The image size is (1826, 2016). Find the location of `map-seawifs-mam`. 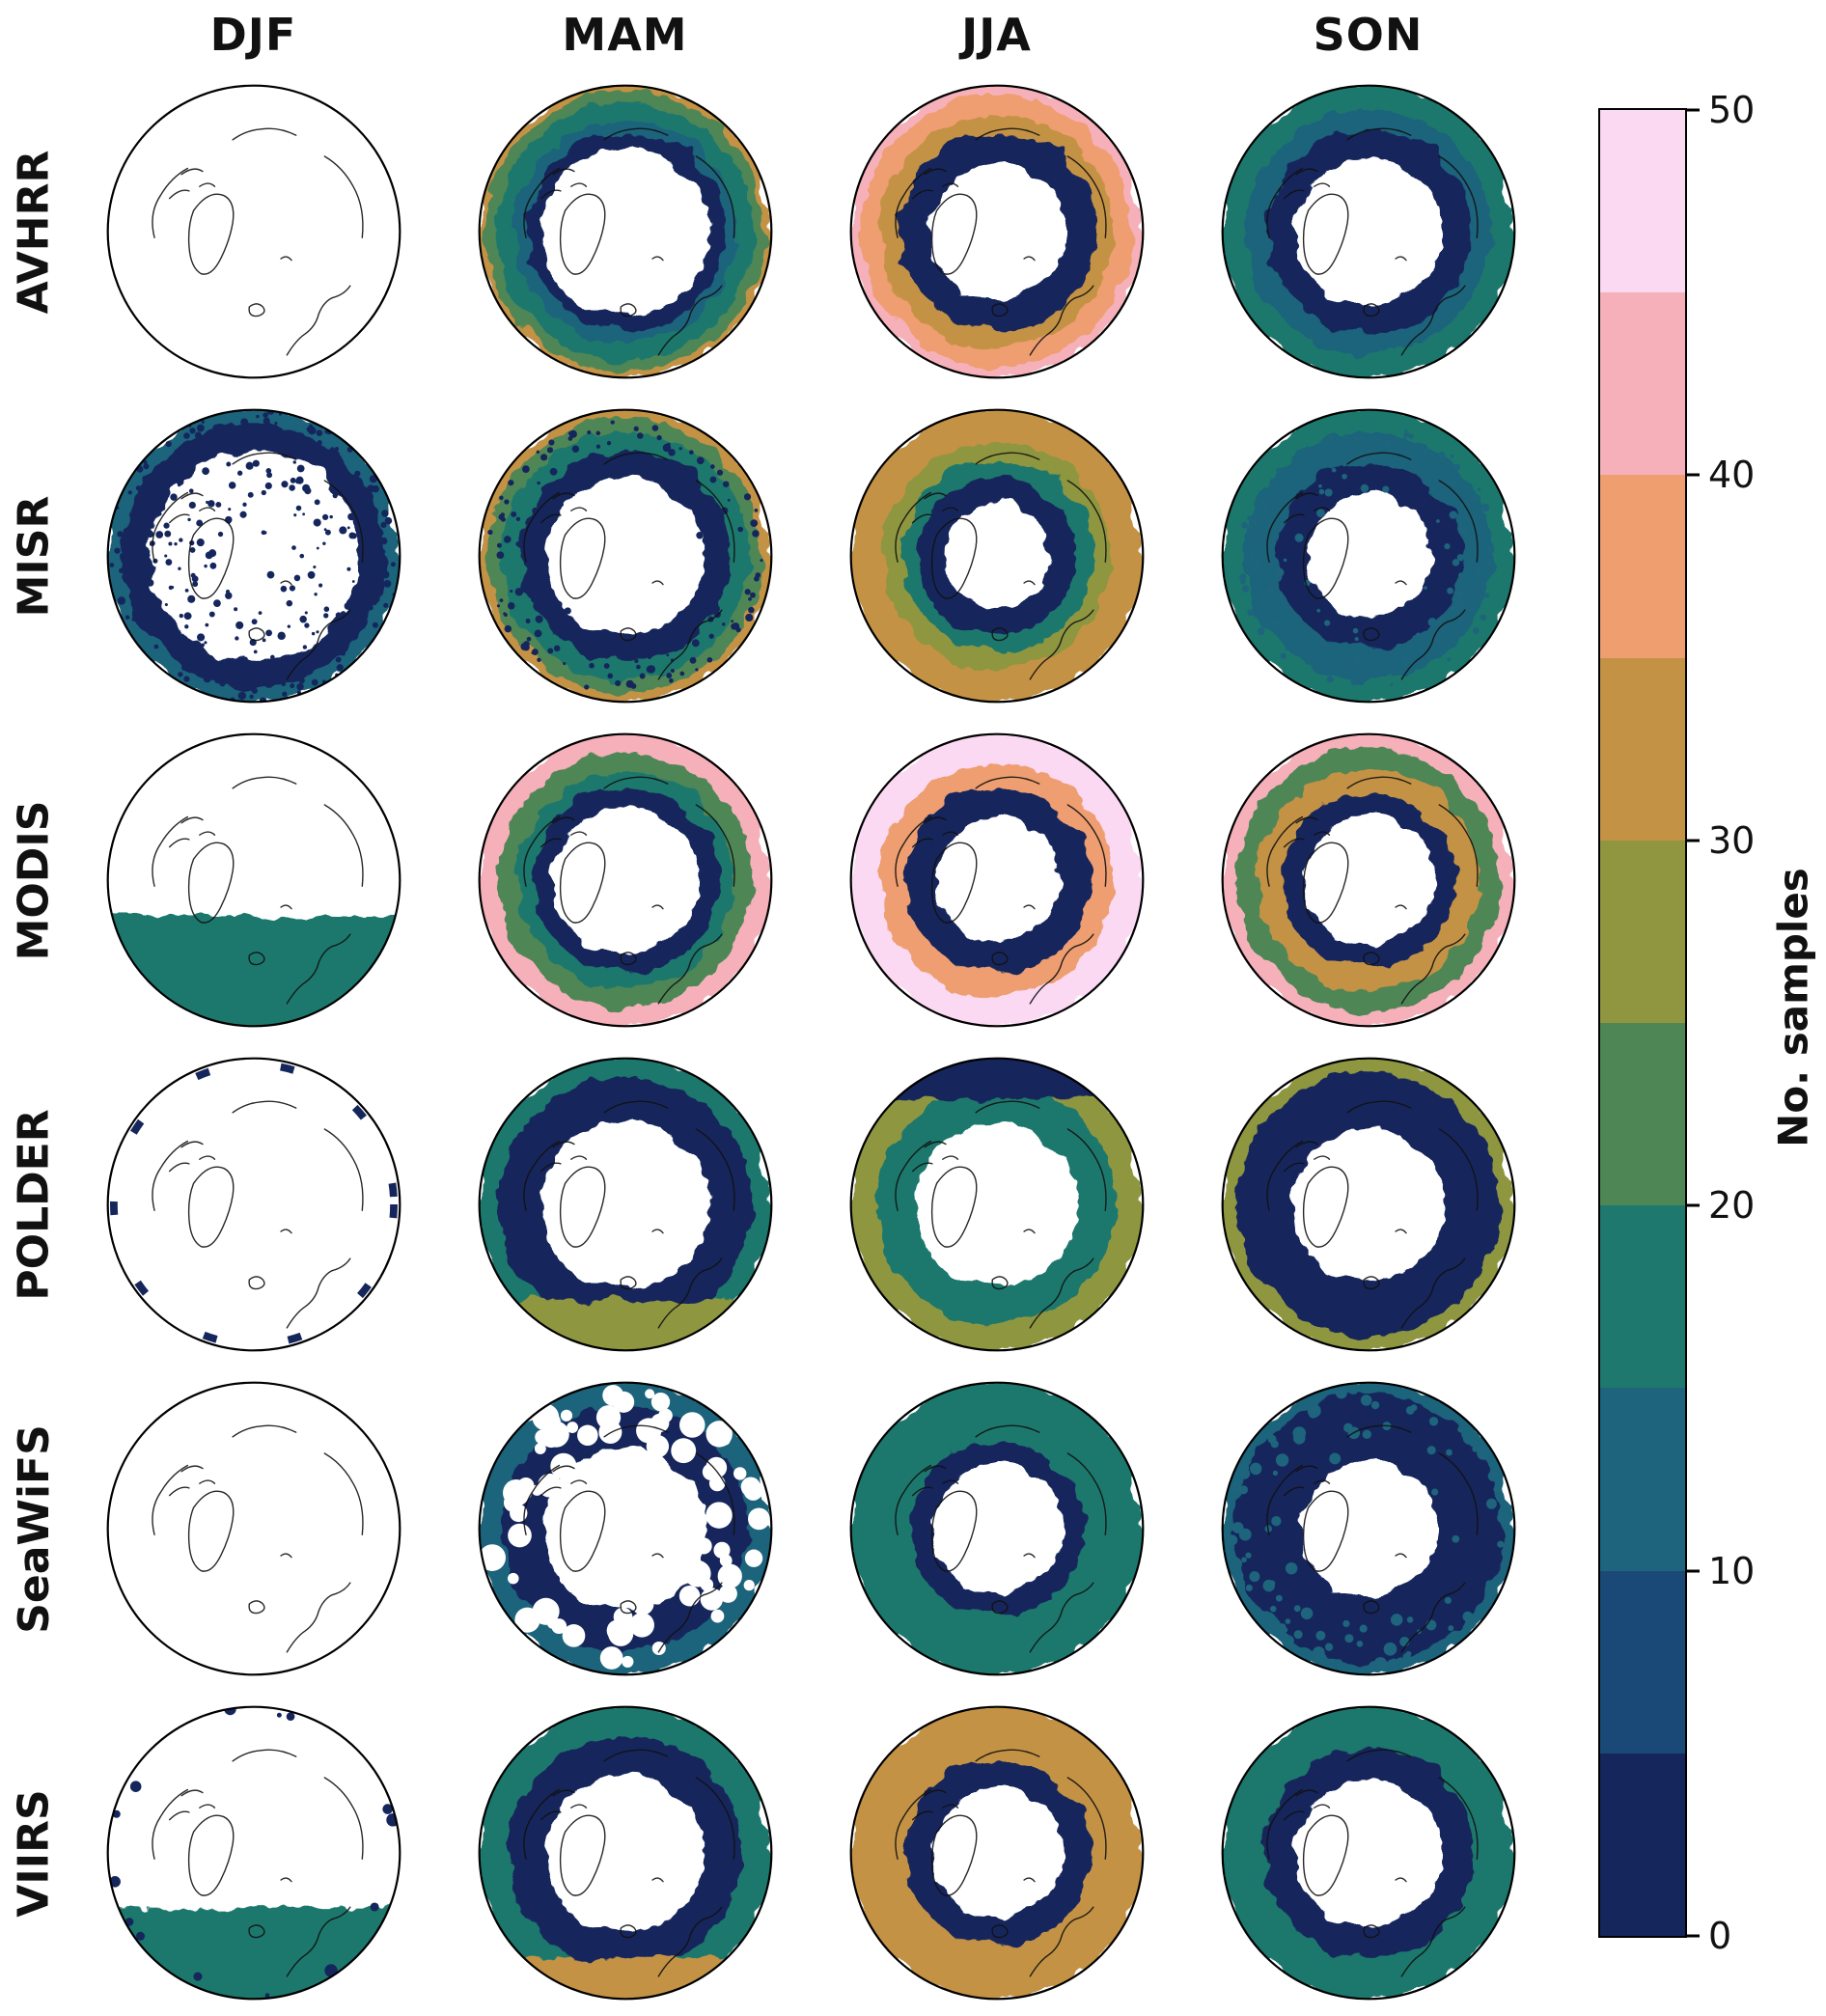

map-seawifs-mam is located at coordinates (625, 1529).